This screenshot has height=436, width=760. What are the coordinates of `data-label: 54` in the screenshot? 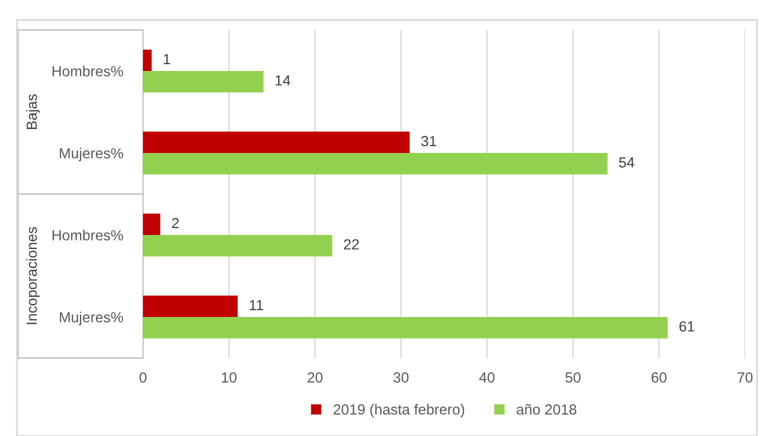 It's located at (626, 162).